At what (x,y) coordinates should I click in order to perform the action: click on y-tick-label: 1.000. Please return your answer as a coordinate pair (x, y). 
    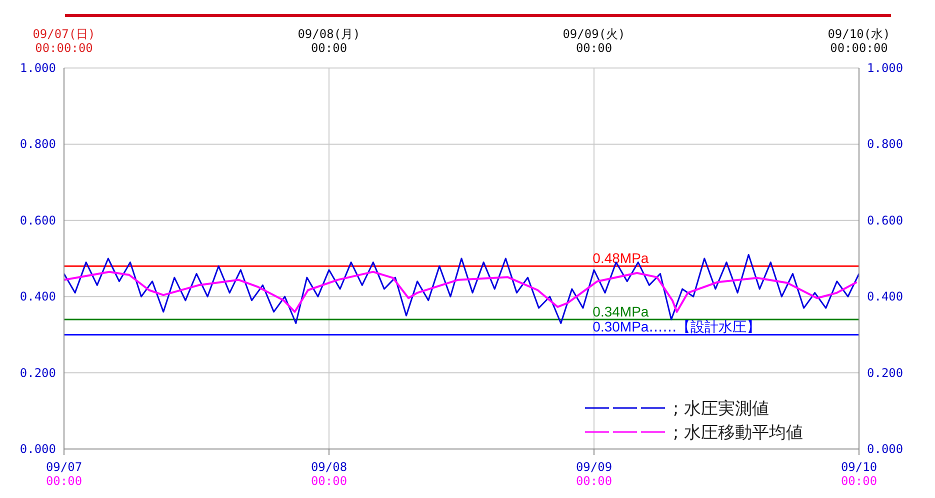
    Looking at the image, I should click on (38, 68).